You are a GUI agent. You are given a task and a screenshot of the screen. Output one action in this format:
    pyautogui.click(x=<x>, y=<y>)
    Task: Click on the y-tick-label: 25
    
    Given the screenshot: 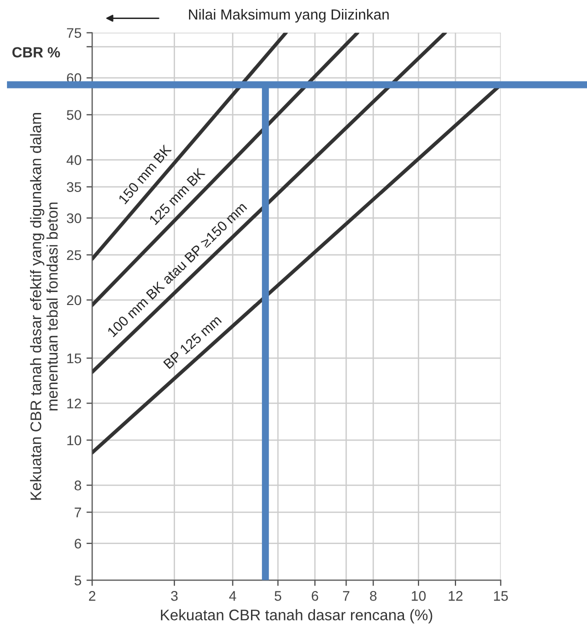 What is the action you would take?
    pyautogui.click(x=74, y=255)
    